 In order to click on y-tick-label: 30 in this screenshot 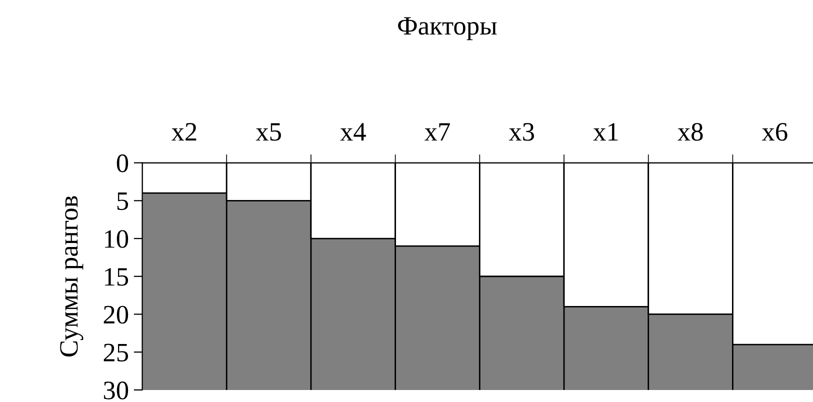, I will do `click(116, 391)`.